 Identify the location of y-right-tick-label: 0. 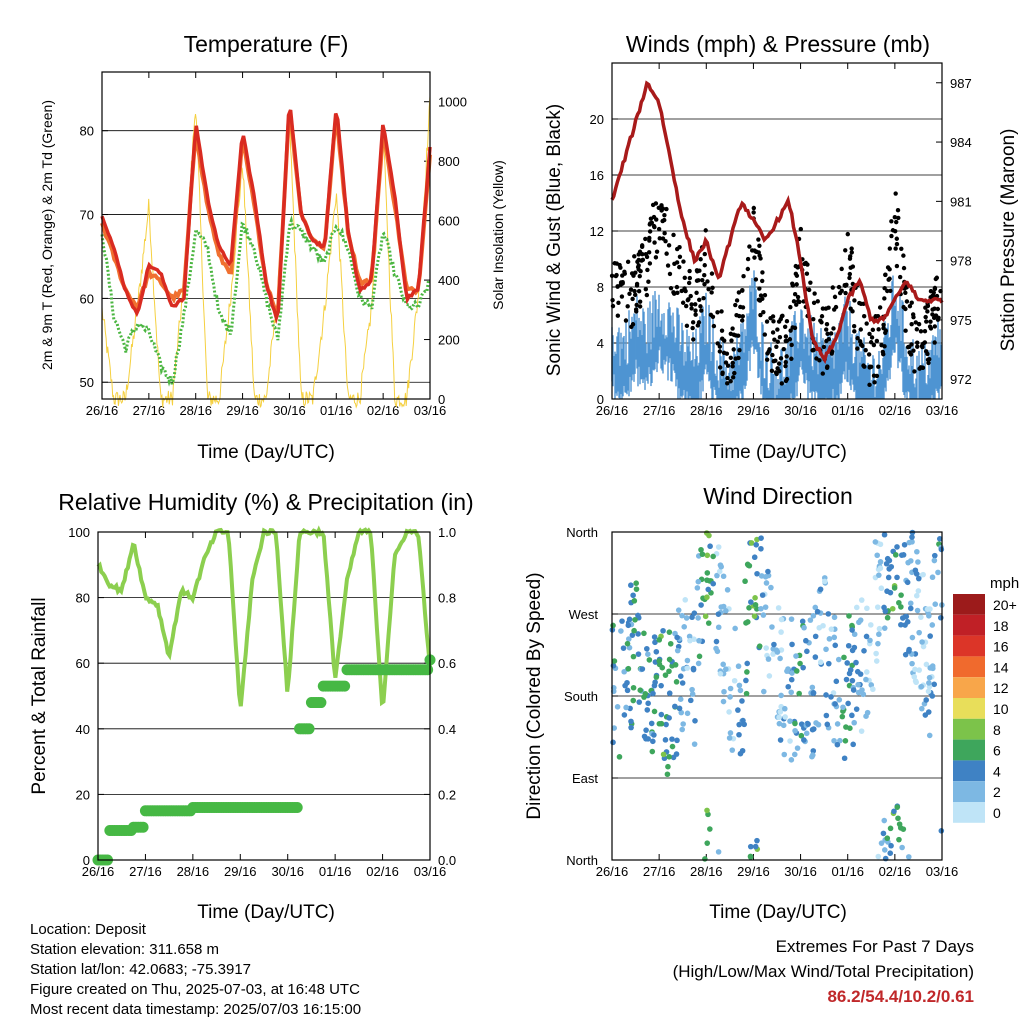
(441, 399).